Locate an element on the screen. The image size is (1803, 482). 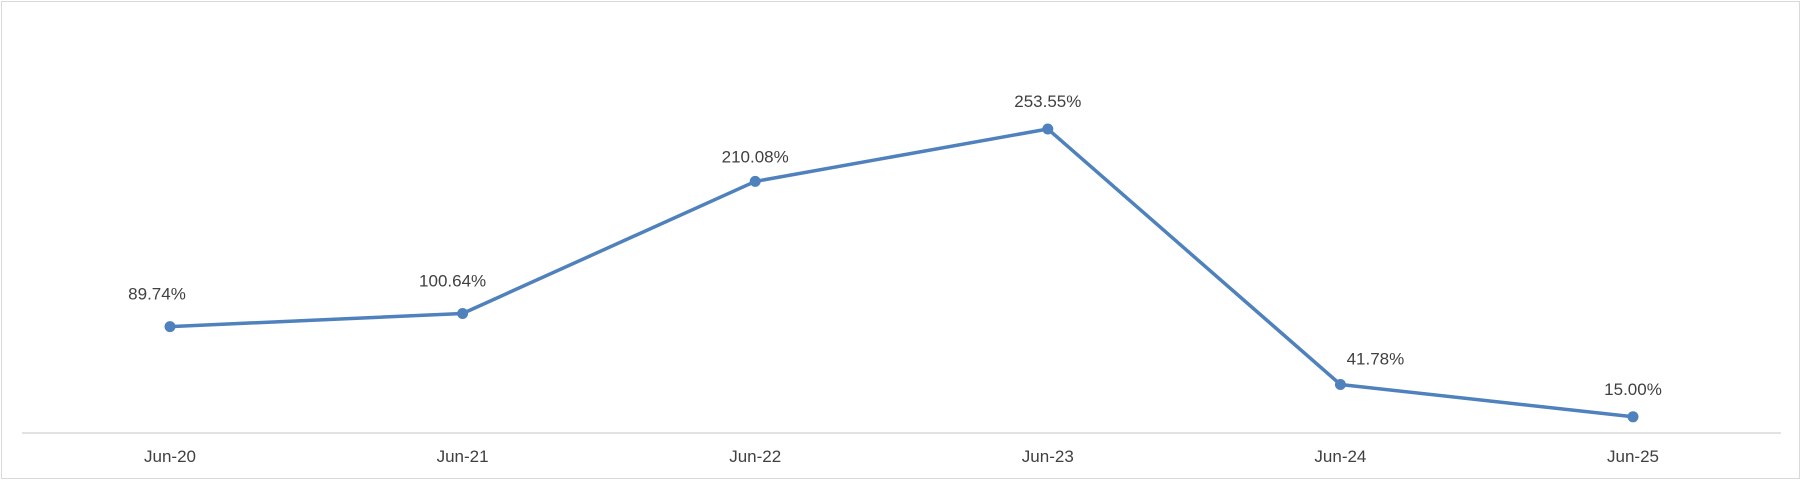
x-tick-label: Jun-23 is located at coordinates (1048, 456).